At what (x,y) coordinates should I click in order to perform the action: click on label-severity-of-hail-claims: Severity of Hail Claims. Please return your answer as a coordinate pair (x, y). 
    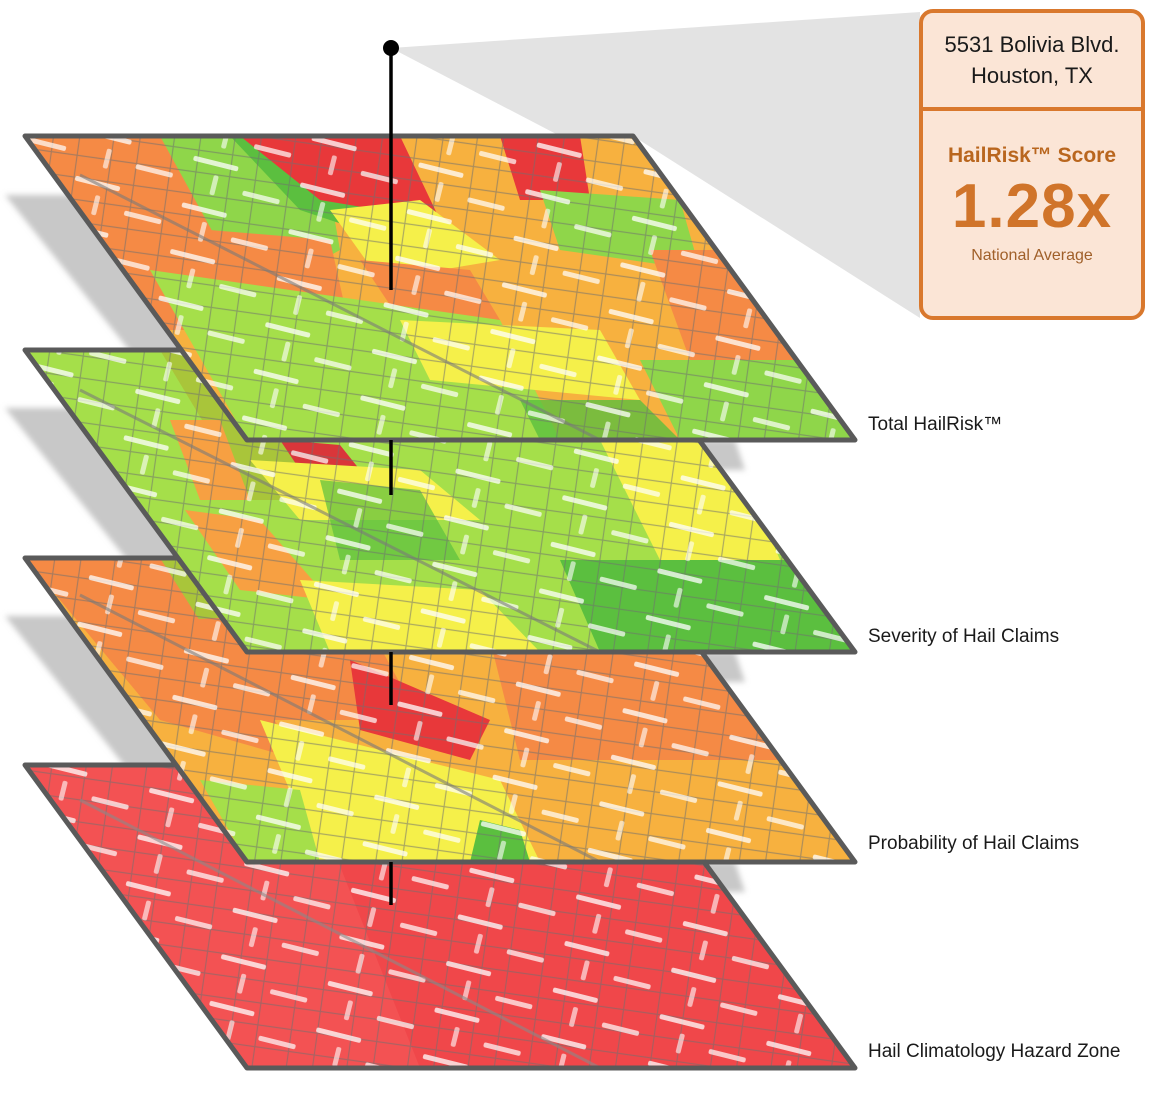
    Looking at the image, I should click on (964, 636).